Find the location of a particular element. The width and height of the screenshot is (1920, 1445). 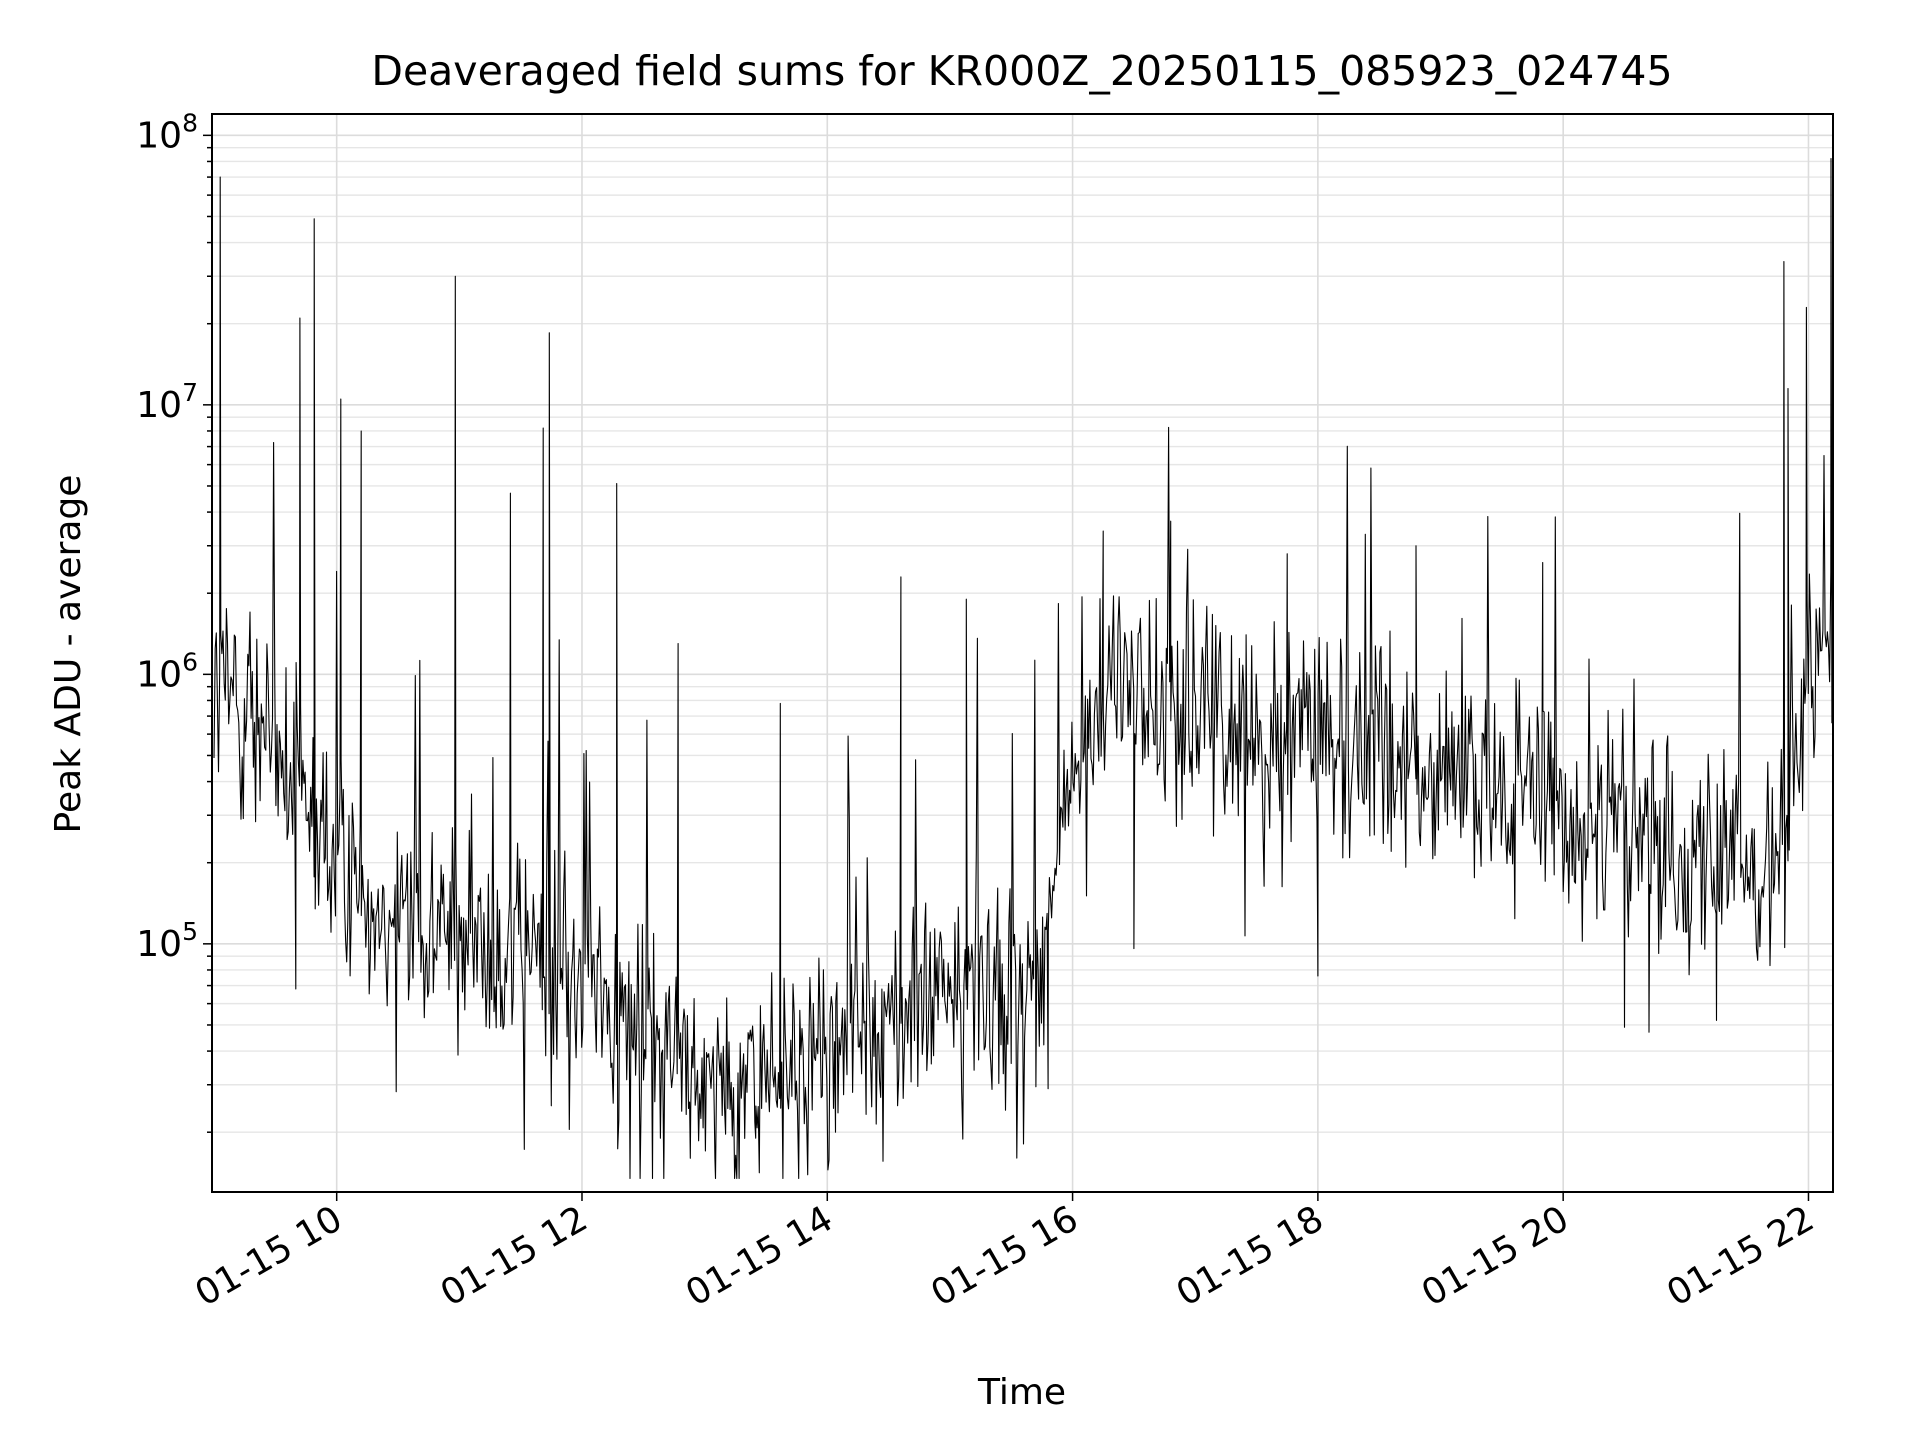

y-tick-label: 10⁷ is located at coordinates (167, 402).